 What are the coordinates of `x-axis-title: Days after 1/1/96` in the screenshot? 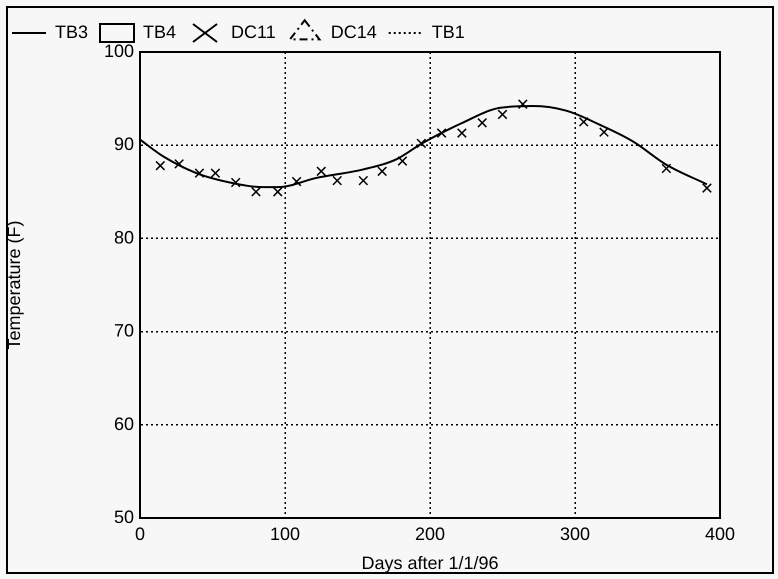 It's located at (430, 563).